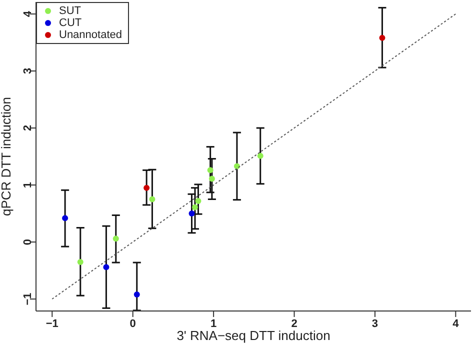  I want to click on x-tick-label: 3, so click(375, 324).